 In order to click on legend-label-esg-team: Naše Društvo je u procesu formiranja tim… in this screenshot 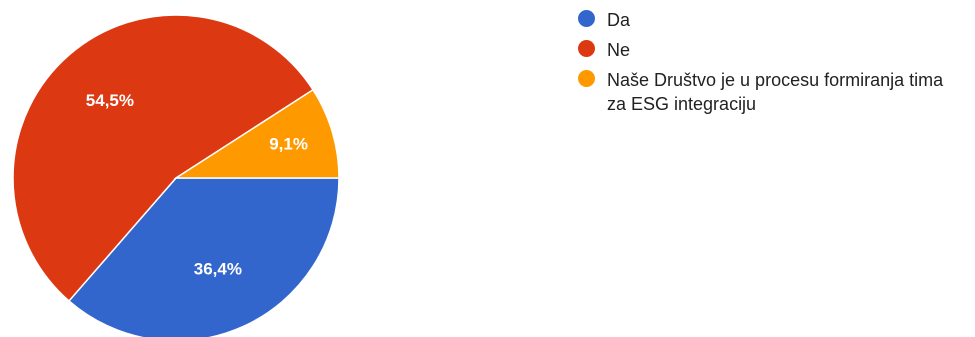, I will do `click(775, 92)`.